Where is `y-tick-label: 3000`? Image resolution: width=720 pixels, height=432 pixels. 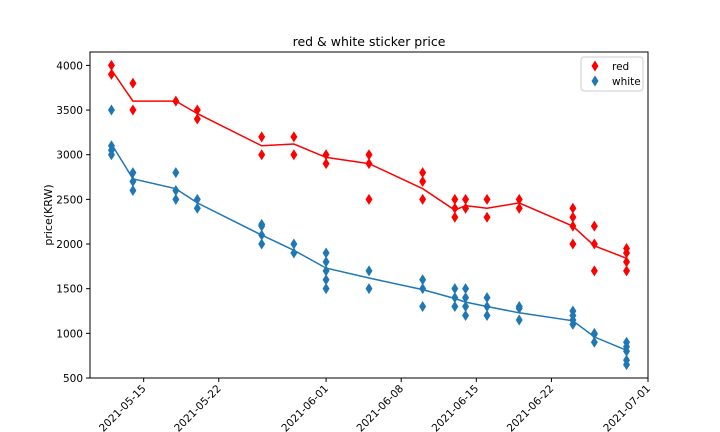 y-tick-label: 3000 is located at coordinates (69, 156).